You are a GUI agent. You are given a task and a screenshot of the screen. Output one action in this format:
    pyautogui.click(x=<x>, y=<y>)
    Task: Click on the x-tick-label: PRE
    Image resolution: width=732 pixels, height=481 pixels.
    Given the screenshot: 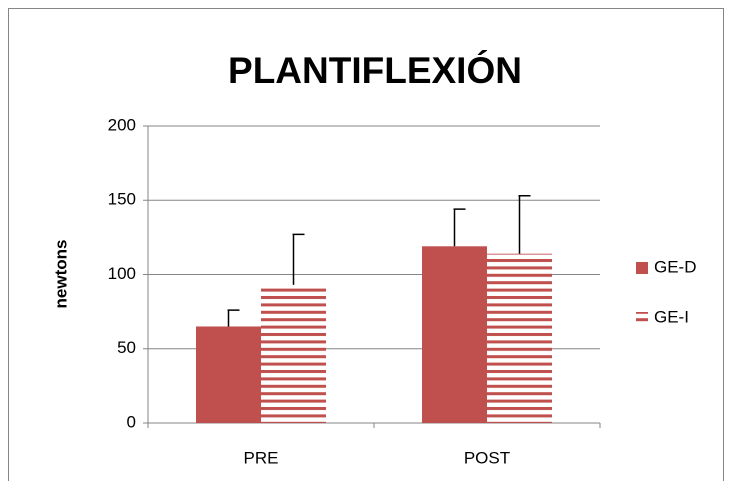 What is the action you would take?
    pyautogui.click(x=261, y=457)
    